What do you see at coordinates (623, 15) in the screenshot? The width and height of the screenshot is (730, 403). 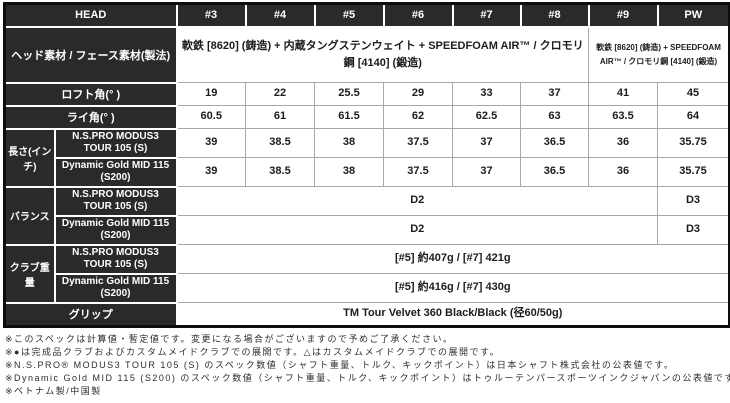 I see `col-header-9: #9` at bounding box center [623, 15].